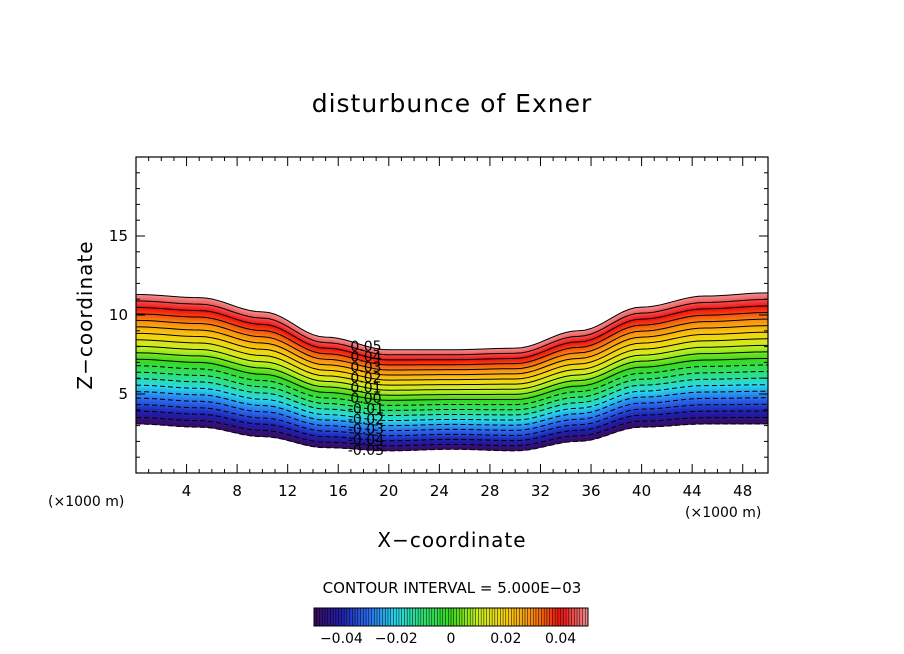 The height and width of the screenshot is (654, 904). Describe the element at coordinates (452, 103) in the screenshot. I see `chart-title: disturbunce of Exner` at that location.